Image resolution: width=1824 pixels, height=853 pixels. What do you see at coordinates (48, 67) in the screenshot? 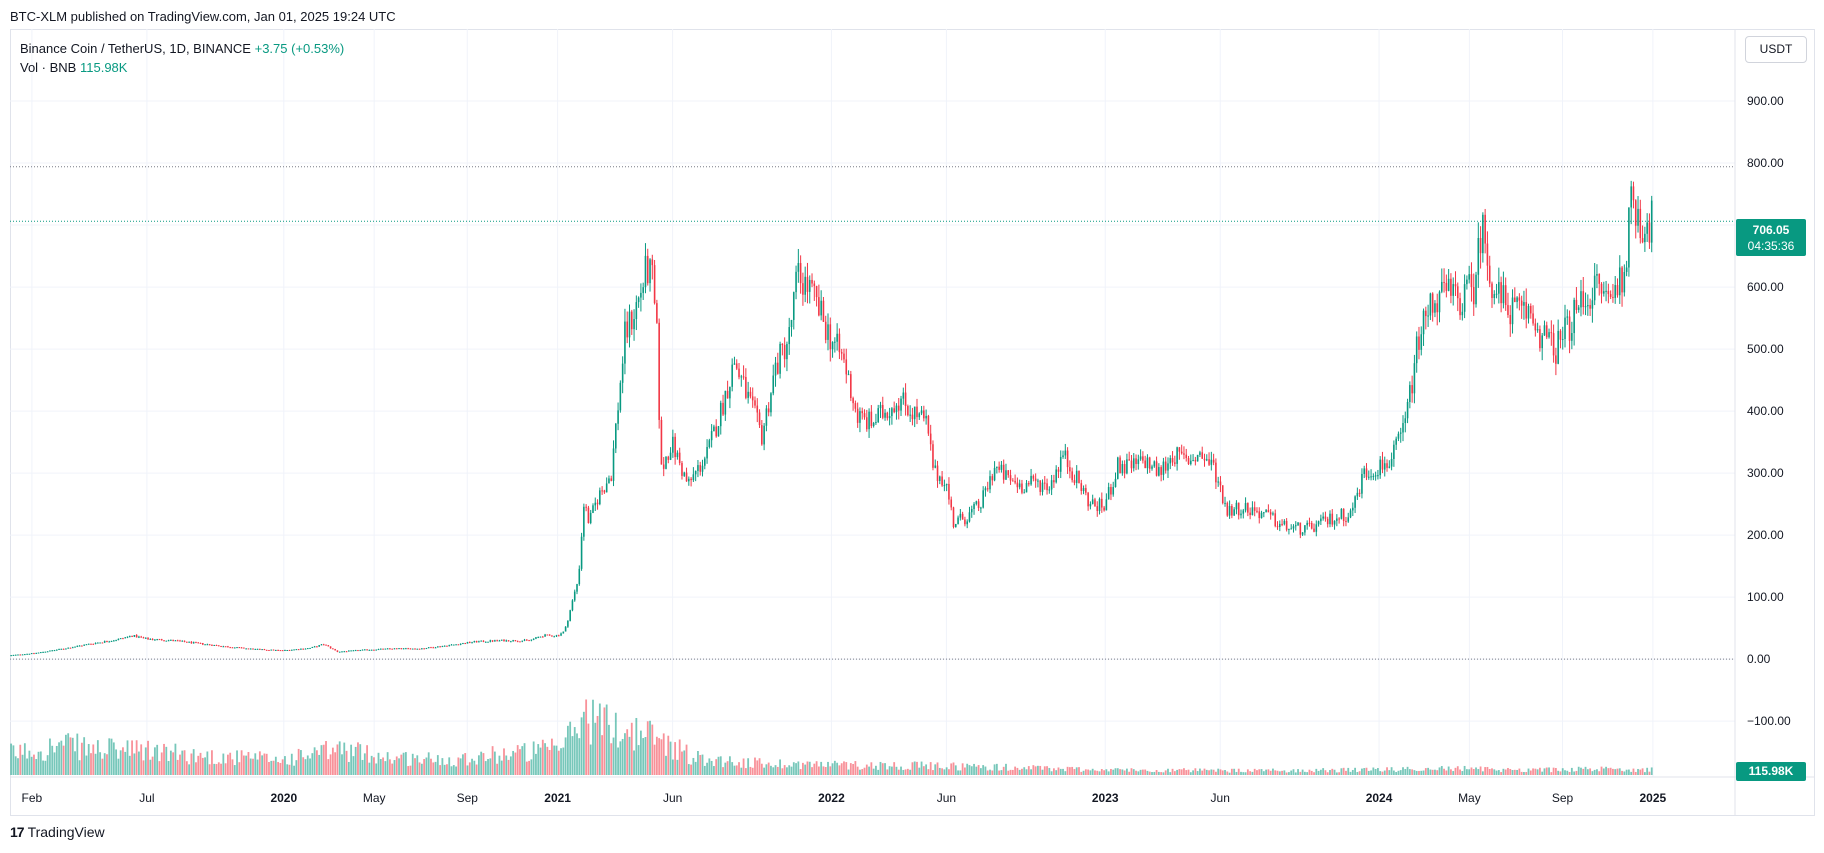
I see `volume-label: Vol · BNB` at bounding box center [48, 67].